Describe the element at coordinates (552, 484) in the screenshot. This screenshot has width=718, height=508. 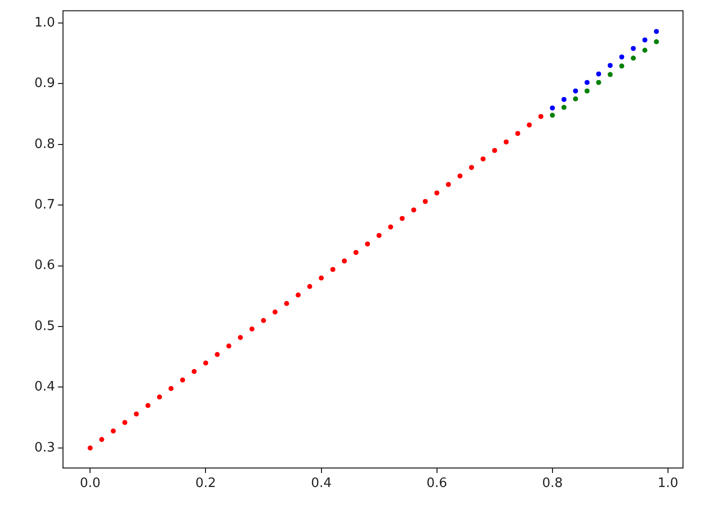
I see `x-tick-label: 0.8` at that location.